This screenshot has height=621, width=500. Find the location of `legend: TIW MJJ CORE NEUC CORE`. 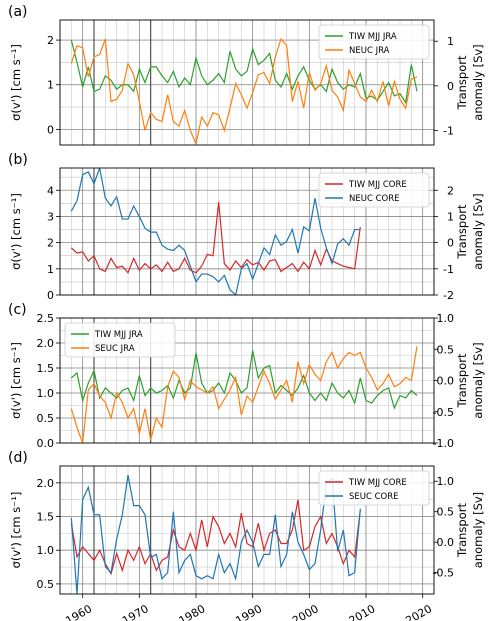

legend: TIW MJJ CORE NEUC CORE is located at coordinates (374, 190).